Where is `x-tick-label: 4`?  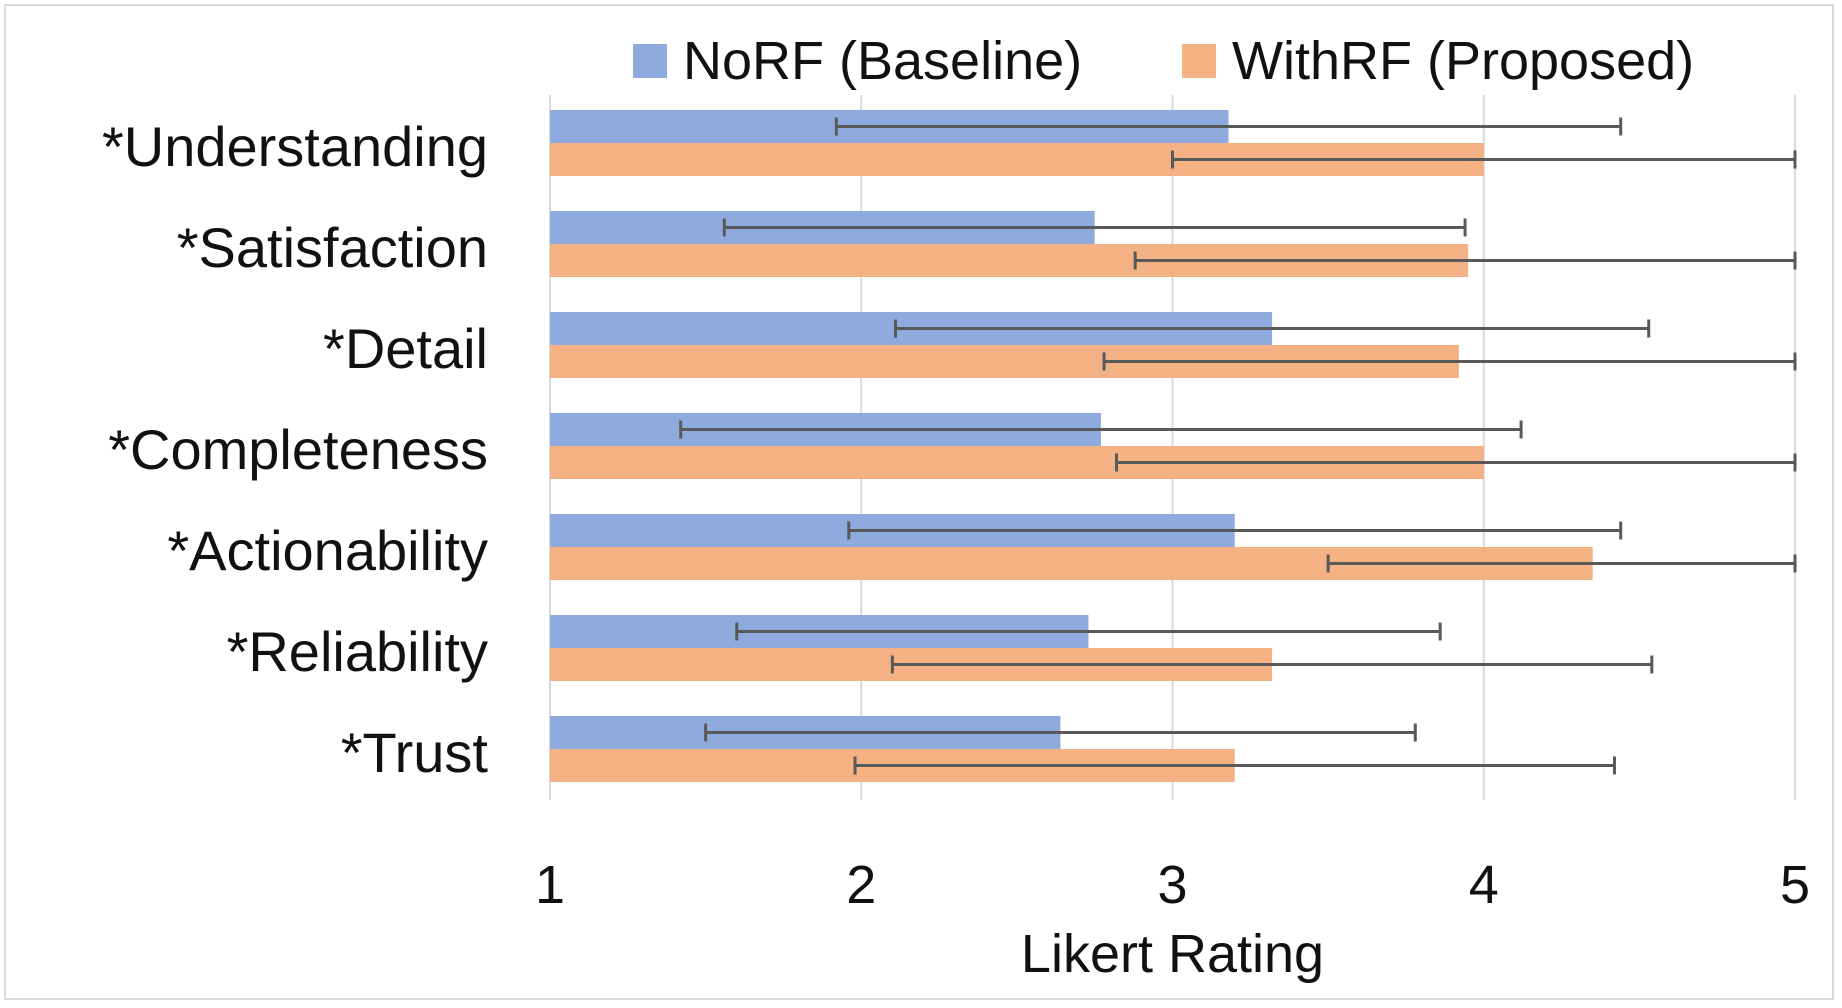
x-tick-label: 4 is located at coordinates (1484, 885).